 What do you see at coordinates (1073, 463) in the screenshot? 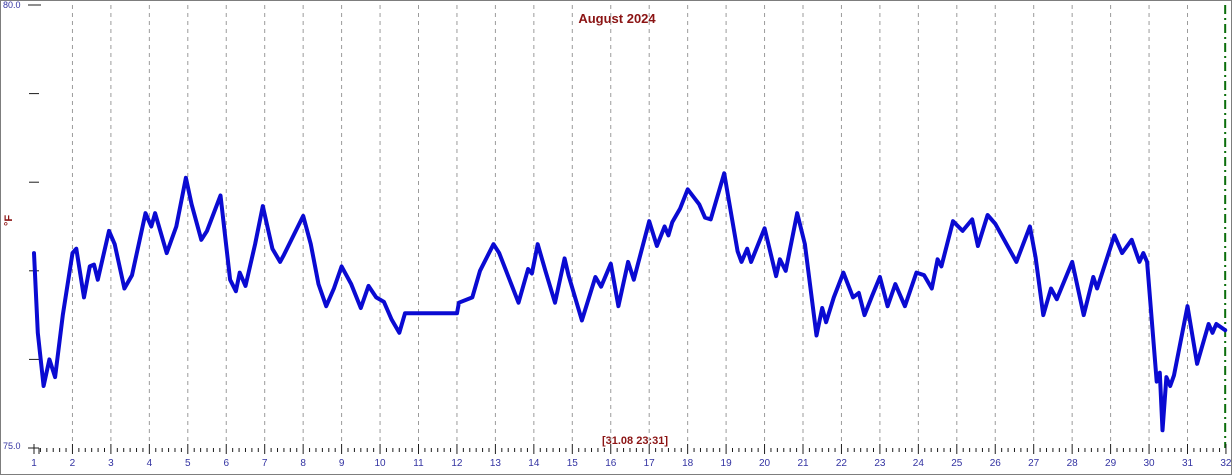
I see `x-axis-day-label: 28` at bounding box center [1073, 463].